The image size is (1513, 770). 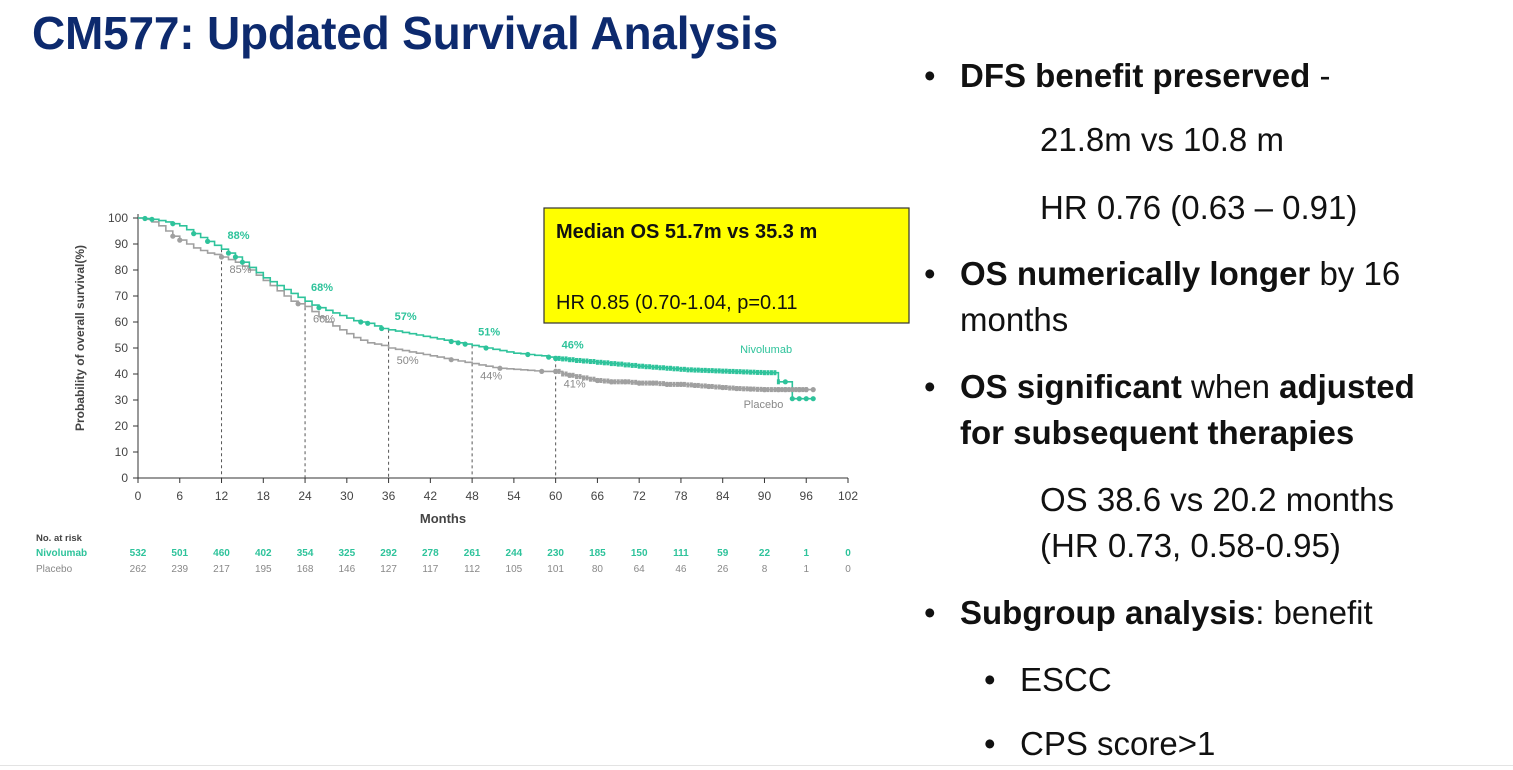 I want to click on footer-rule, so click(x=756, y=765).